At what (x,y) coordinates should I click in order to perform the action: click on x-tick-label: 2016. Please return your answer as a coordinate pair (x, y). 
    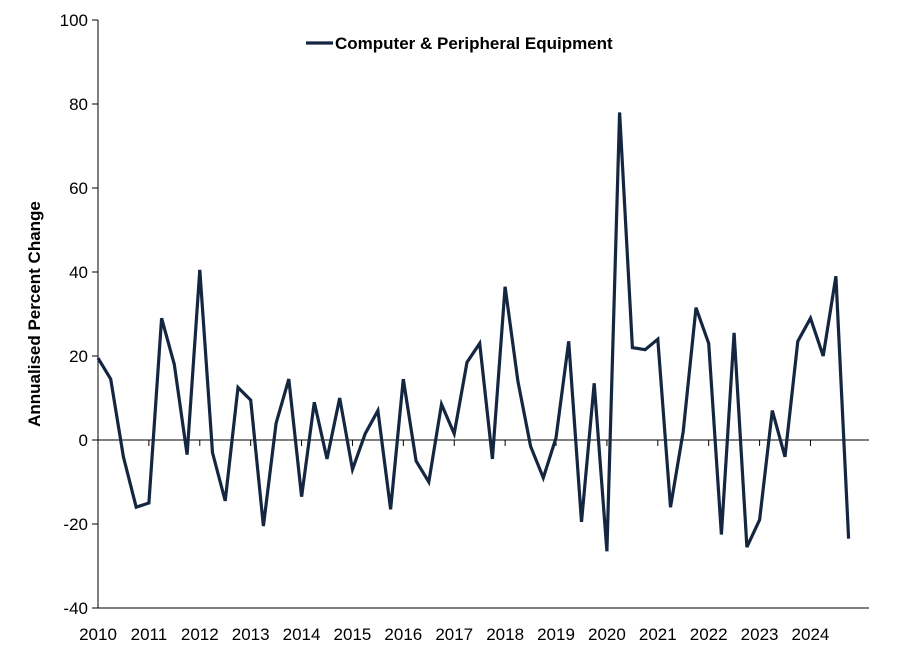
    Looking at the image, I should click on (403, 634).